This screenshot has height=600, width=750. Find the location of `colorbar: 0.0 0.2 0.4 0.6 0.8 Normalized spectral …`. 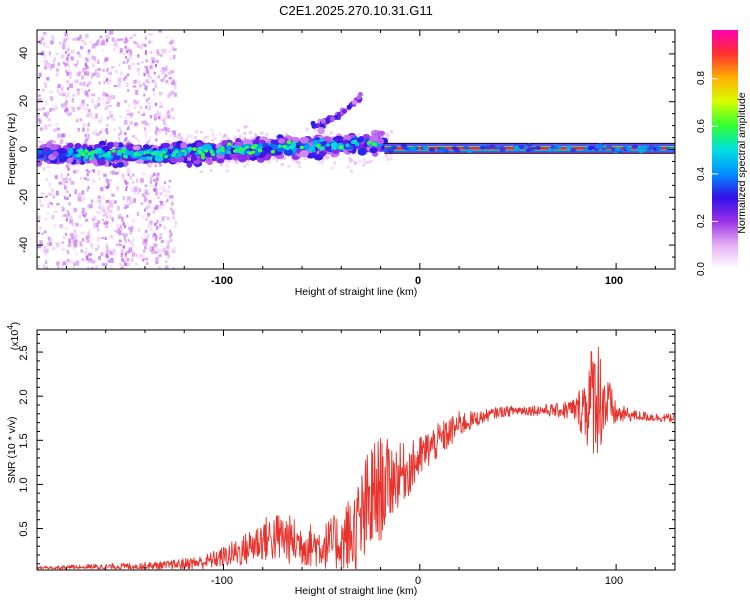

colorbar: 0.0 0.2 0.4 0.6 0.8 Normalized spectral … is located at coordinates (722, 153).